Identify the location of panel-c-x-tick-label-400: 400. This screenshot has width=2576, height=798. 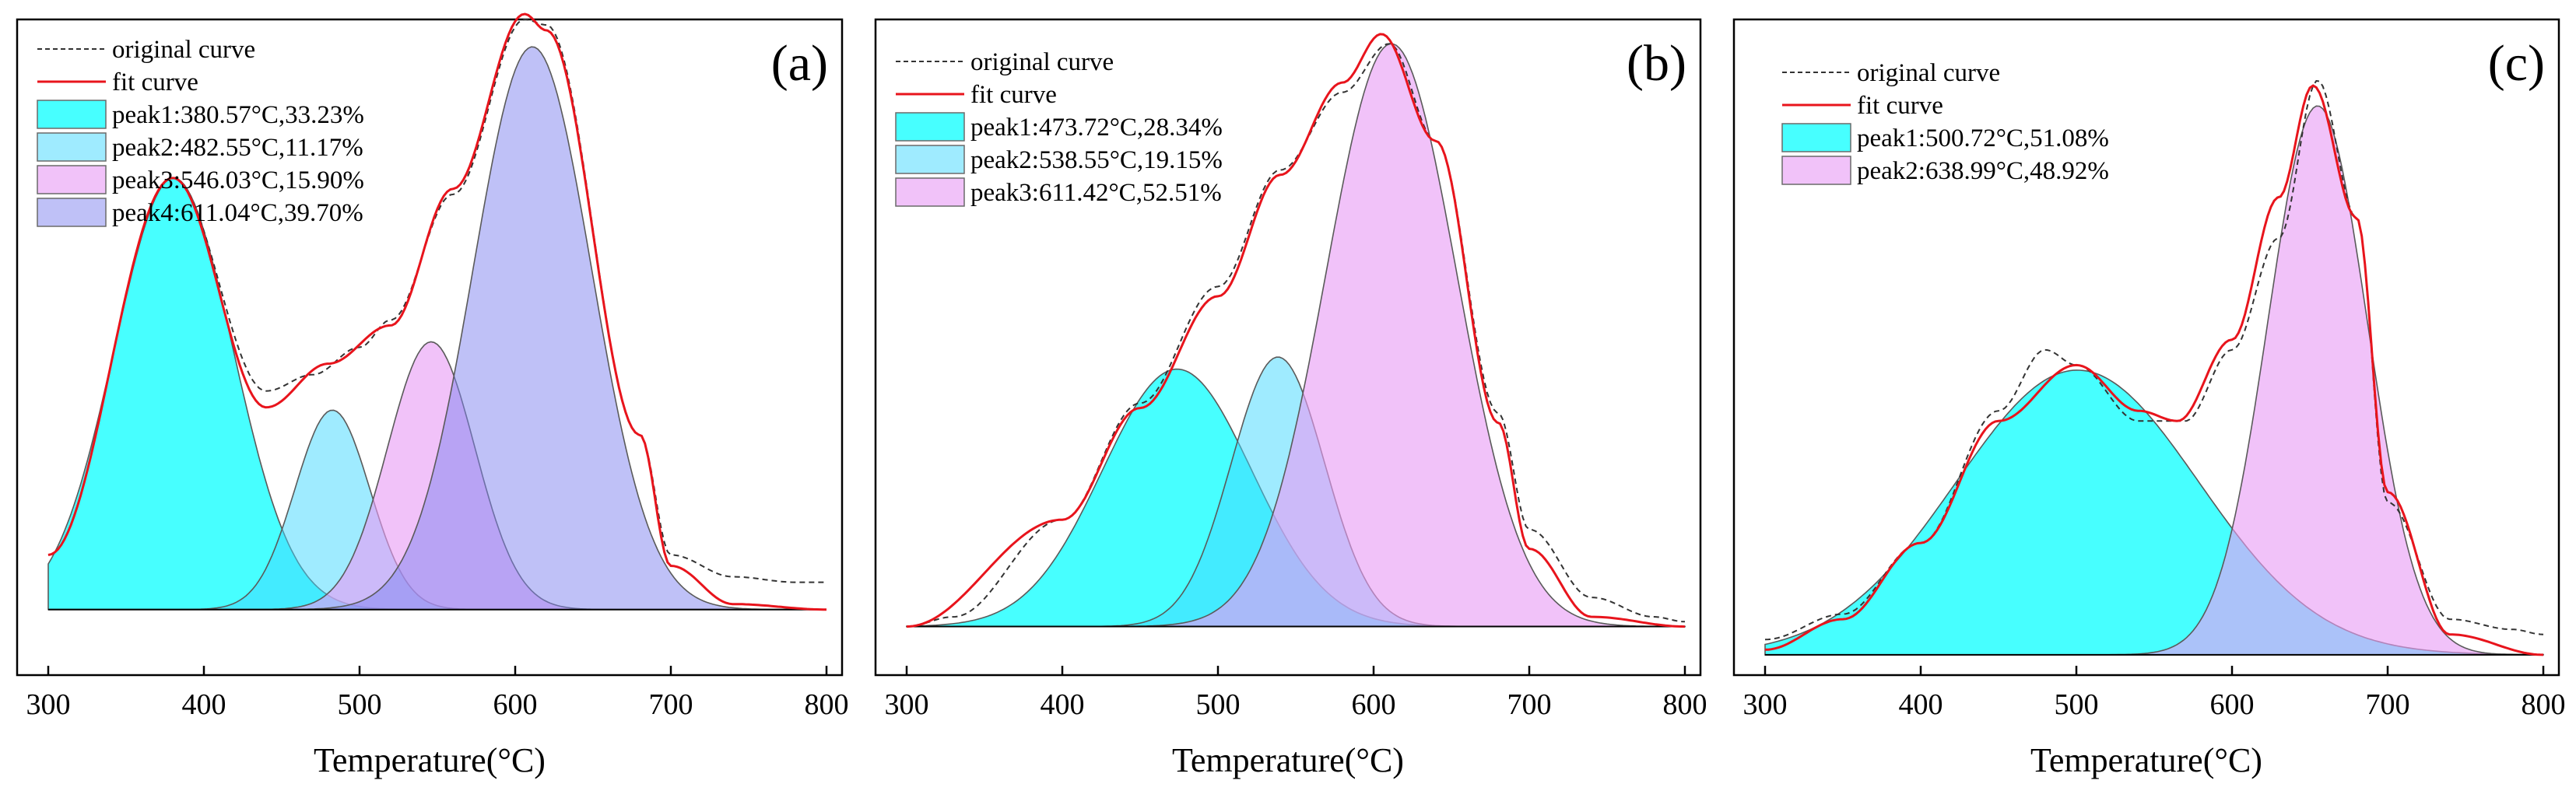
(1921, 704).